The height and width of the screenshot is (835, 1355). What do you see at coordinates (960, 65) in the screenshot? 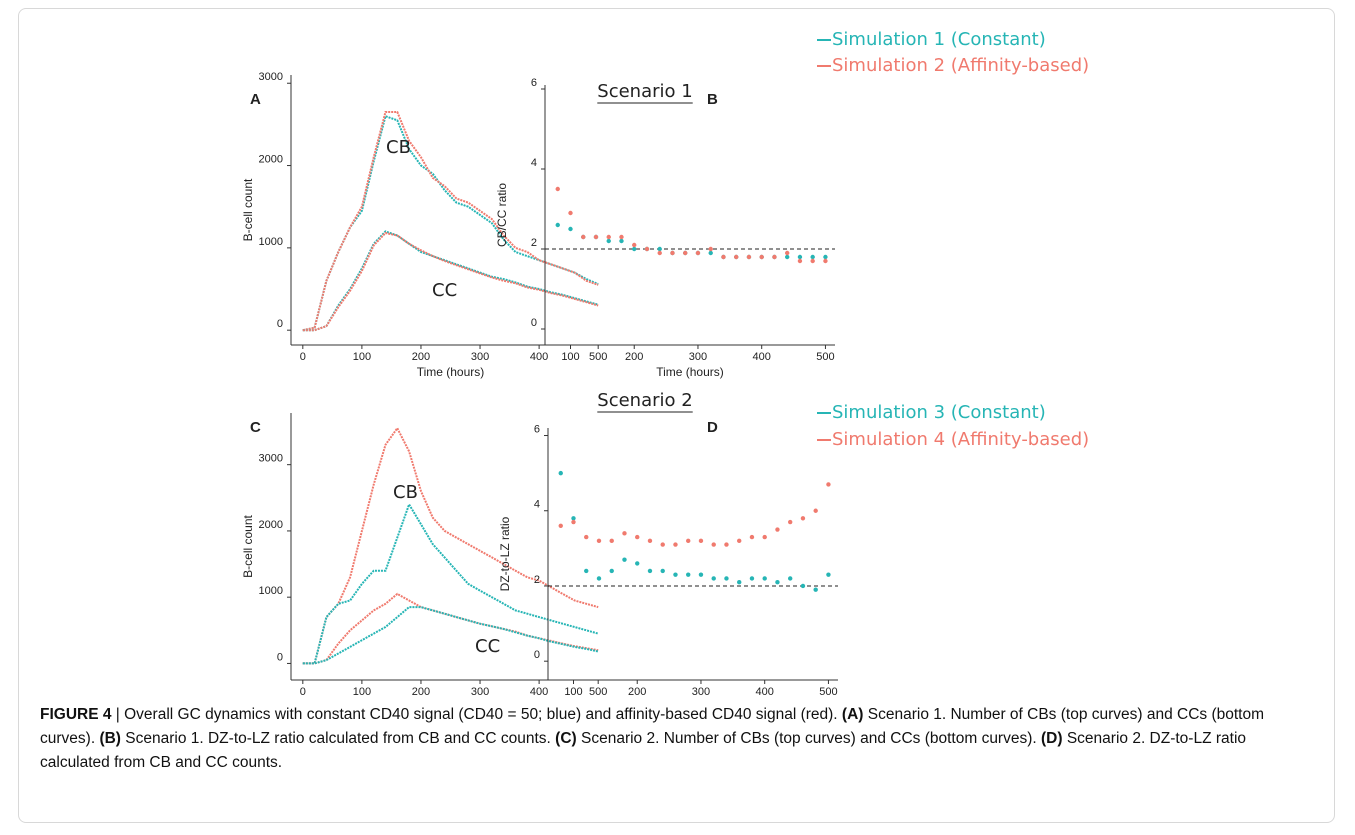
I see `legend-label: Simulation 2 (Affinity-based)` at bounding box center [960, 65].